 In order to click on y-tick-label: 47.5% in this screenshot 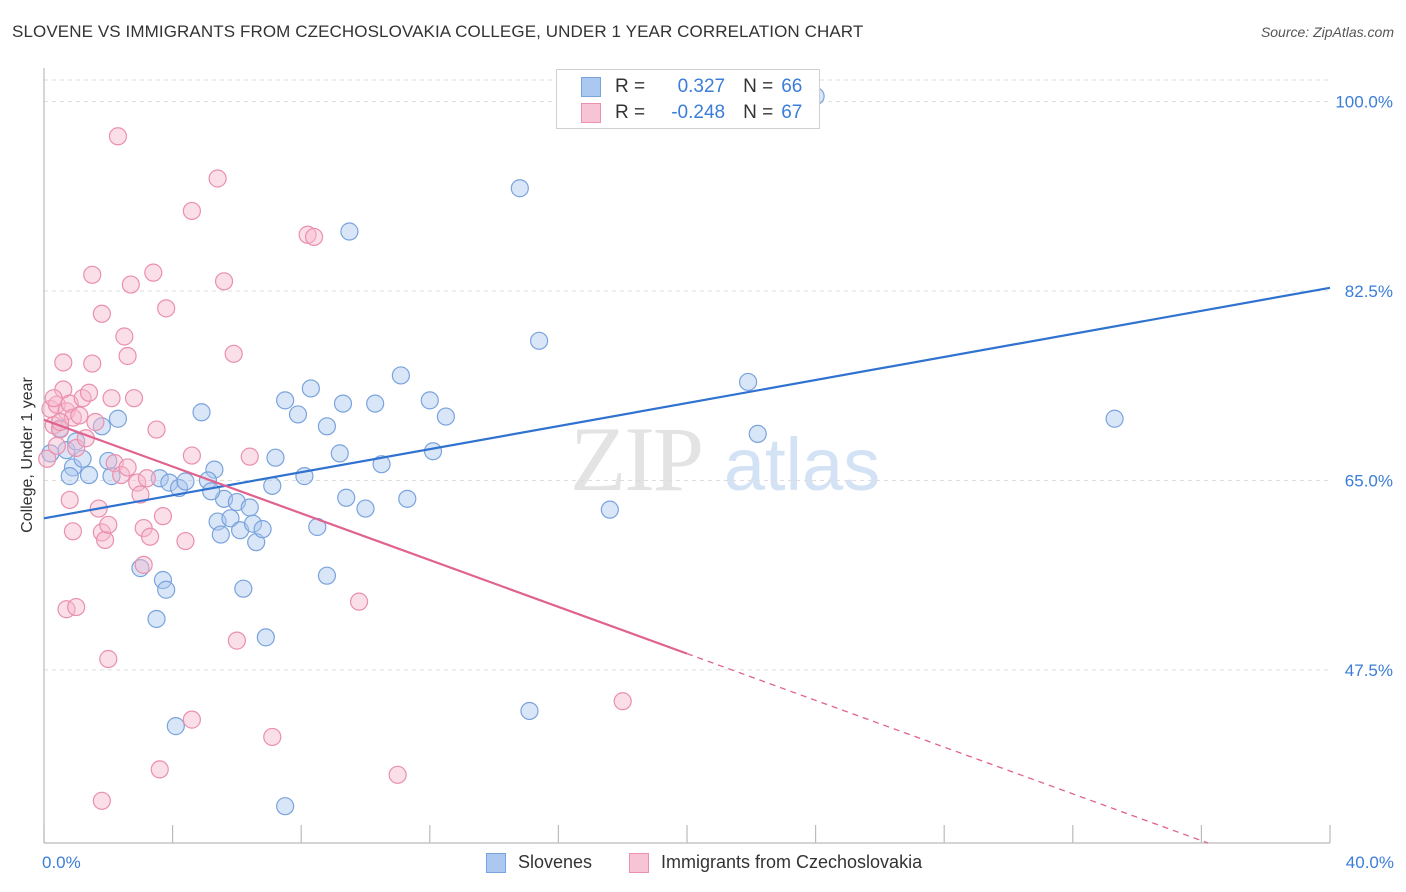, I will do `click(1369, 670)`.